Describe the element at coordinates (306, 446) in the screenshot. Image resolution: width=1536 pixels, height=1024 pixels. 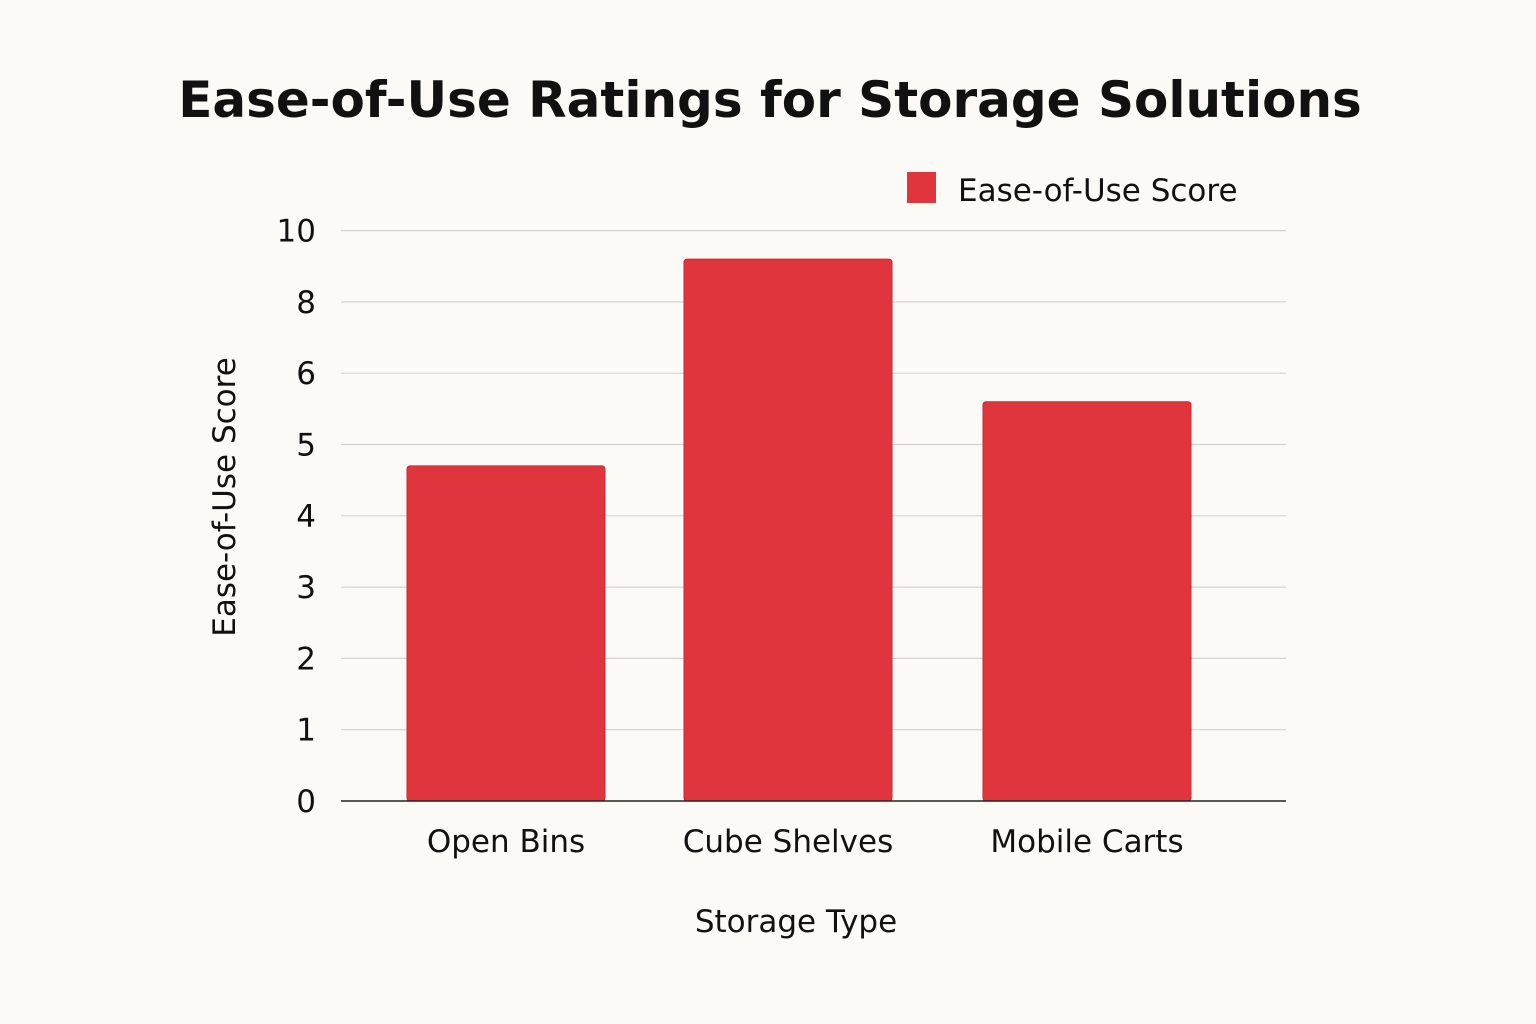
I see `y-tick-label: 5` at that location.